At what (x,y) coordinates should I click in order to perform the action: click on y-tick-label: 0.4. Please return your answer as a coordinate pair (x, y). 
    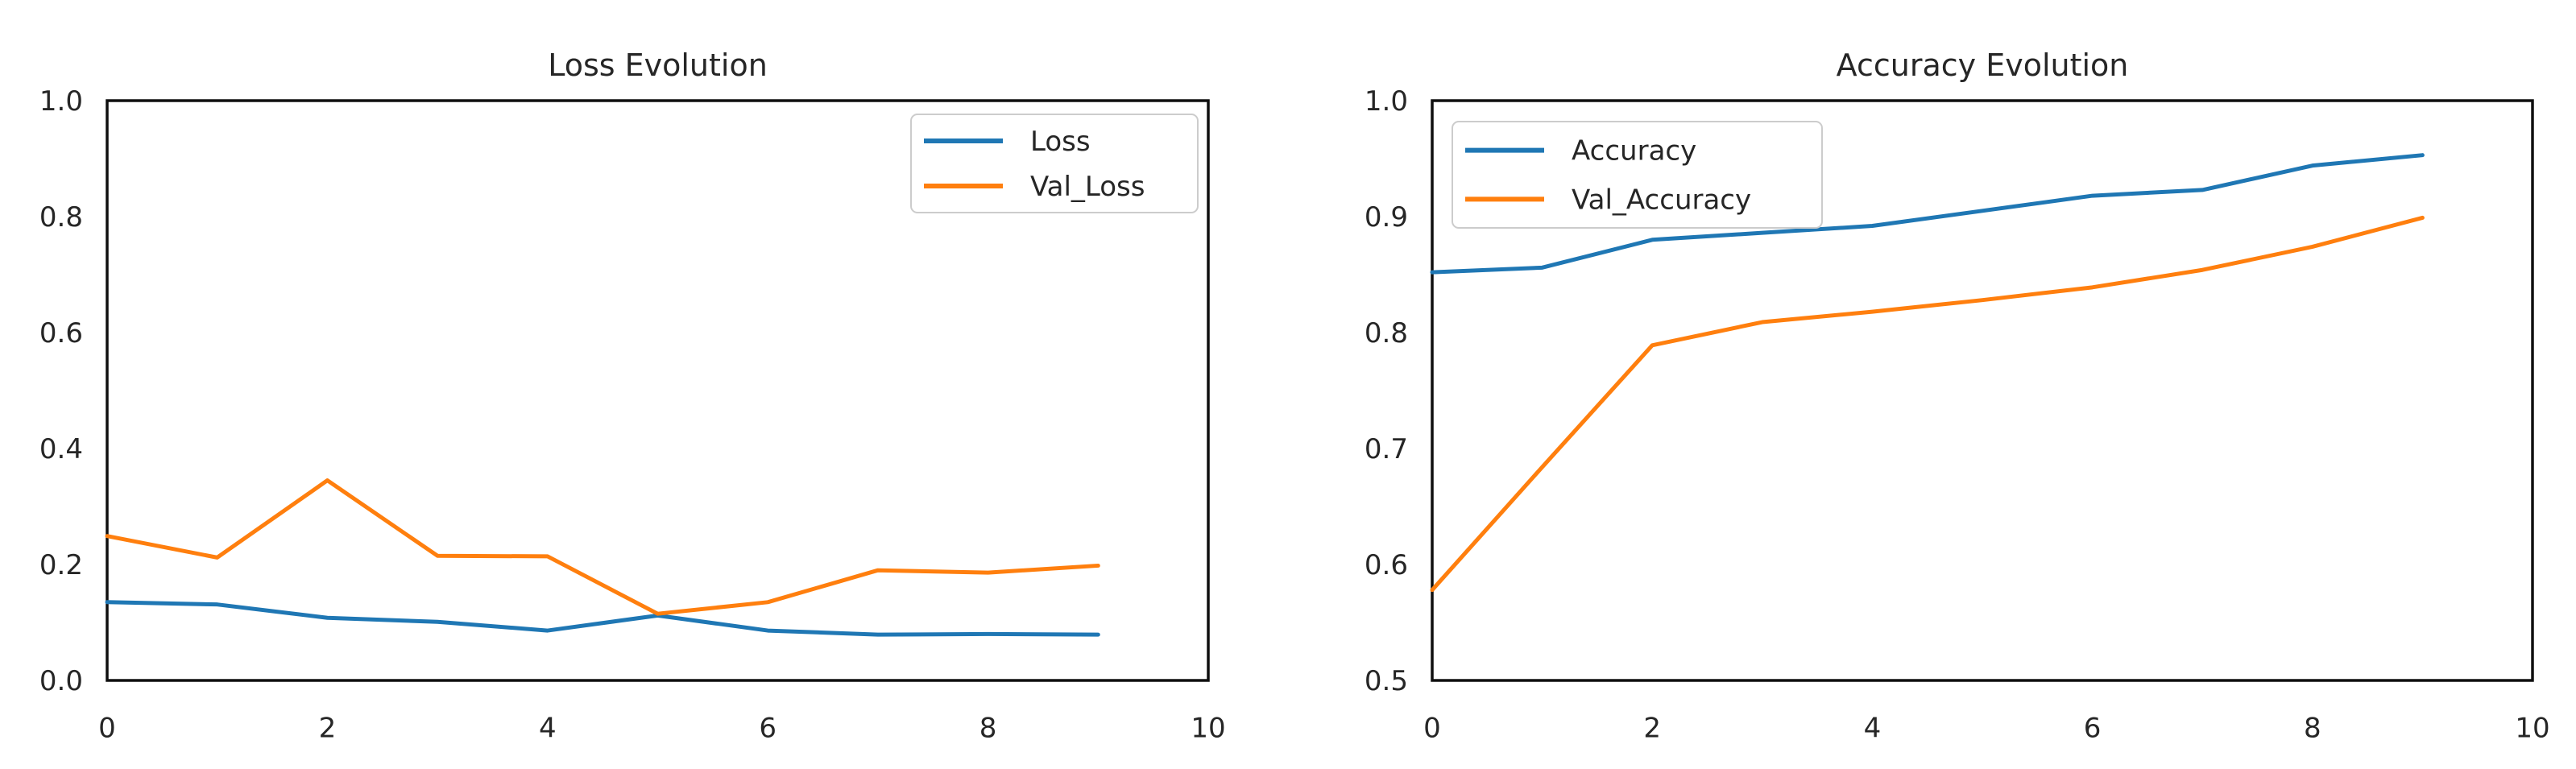
    Looking at the image, I should click on (61, 449).